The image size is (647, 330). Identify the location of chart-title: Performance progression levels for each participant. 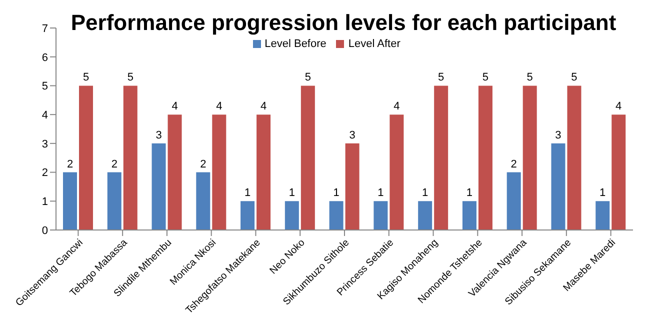
(343, 22).